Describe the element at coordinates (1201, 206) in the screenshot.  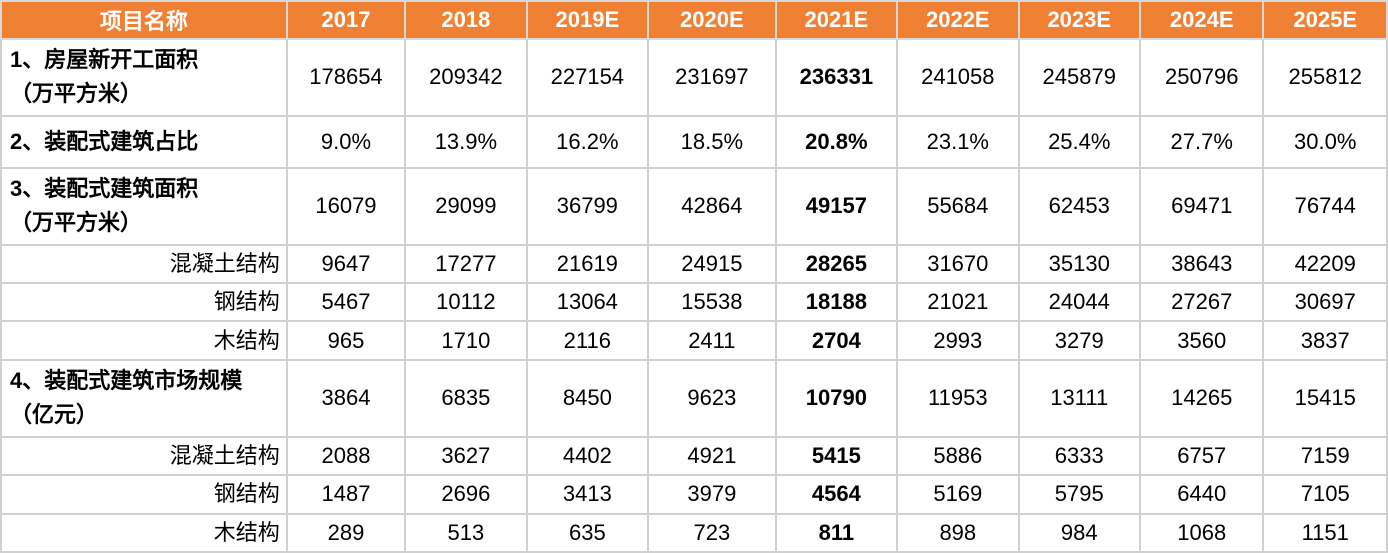
I see `table-cell: 69471` at that location.